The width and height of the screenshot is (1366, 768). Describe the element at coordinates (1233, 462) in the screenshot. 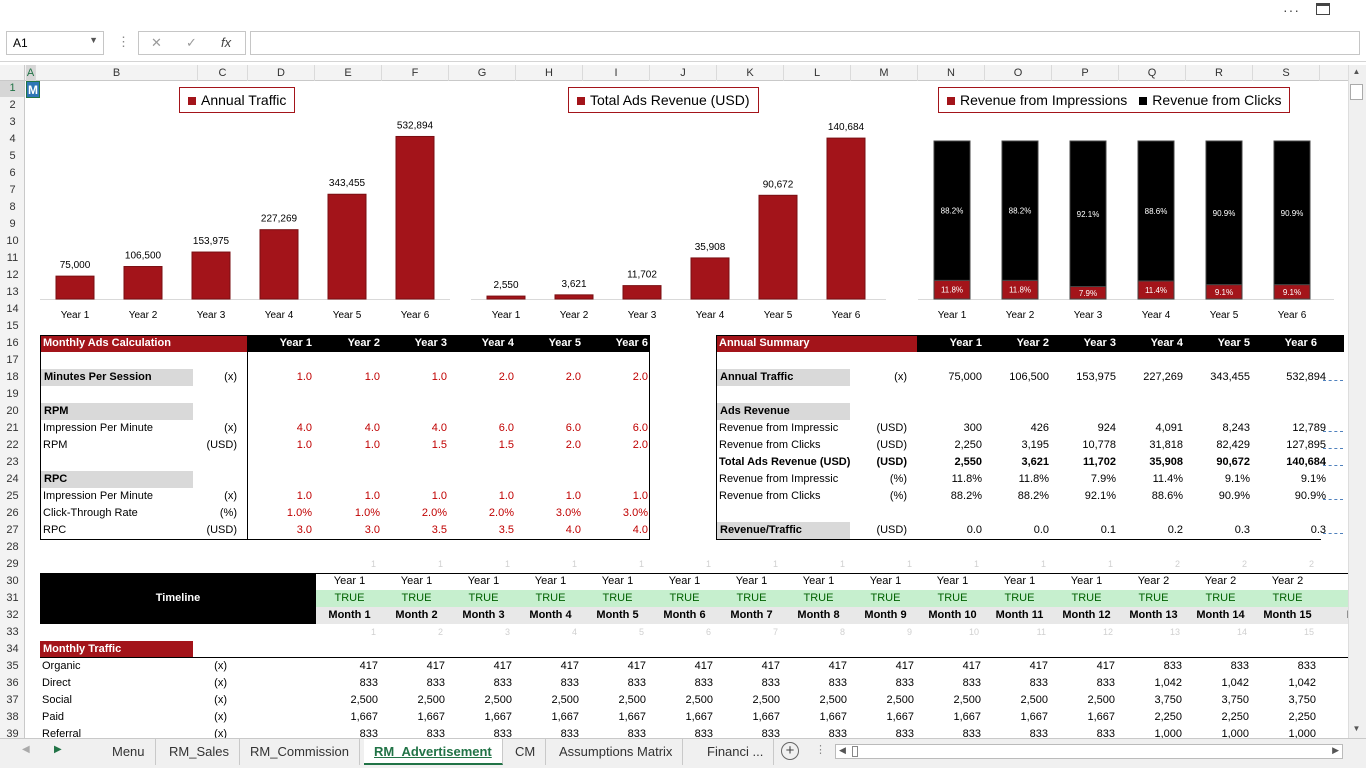

I see `value-cell: 90,672` at that location.